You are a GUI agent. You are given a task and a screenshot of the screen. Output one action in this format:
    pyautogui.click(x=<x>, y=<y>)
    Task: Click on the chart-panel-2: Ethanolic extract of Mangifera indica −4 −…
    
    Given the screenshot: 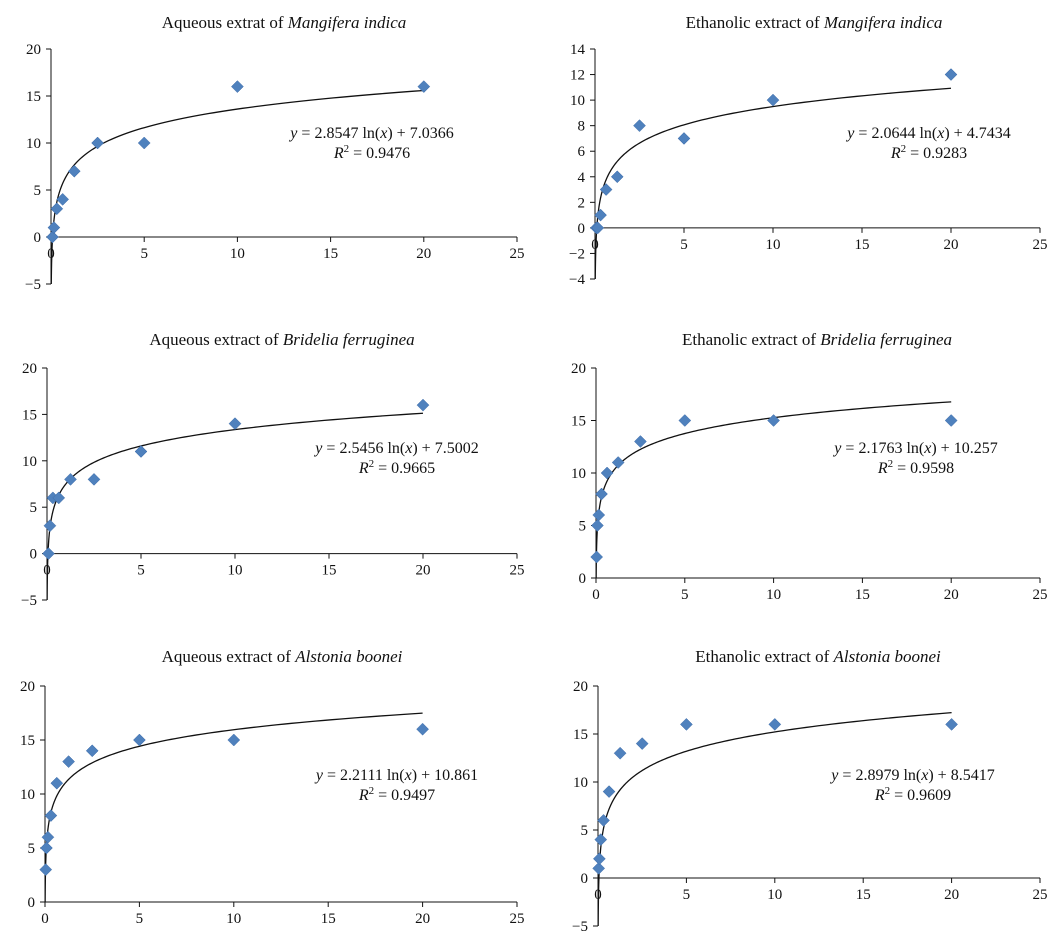 What is the action you would take?
    pyautogui.click(x=808, y=150)
    